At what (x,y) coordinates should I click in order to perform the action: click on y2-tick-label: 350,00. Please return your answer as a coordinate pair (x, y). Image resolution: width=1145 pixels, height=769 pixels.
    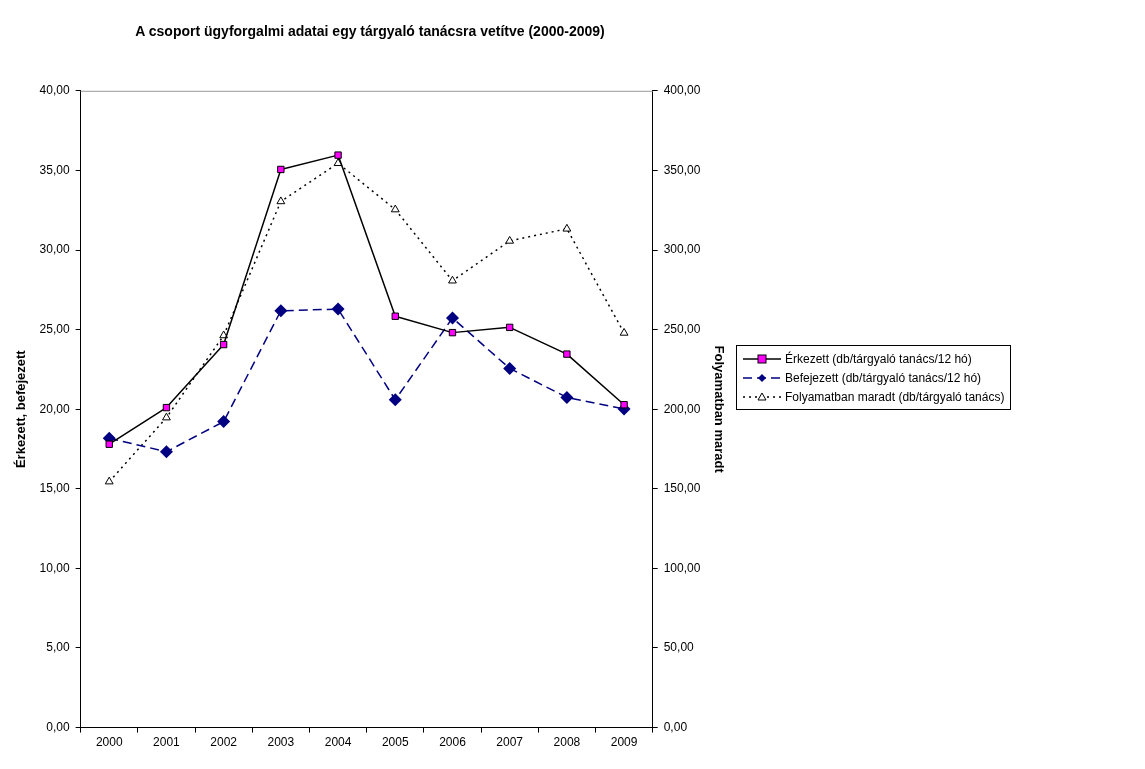
    Looking at the image, I should click on (682, 169).